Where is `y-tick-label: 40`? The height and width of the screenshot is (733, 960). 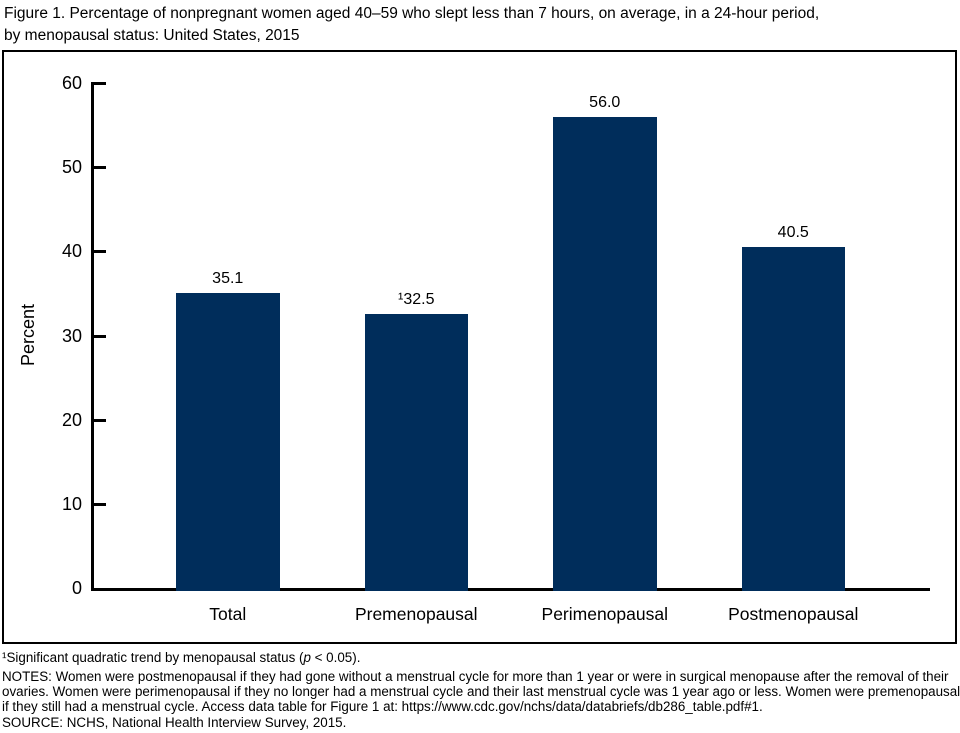 y-tick-label: 40 is located at coordinates (71, 251).